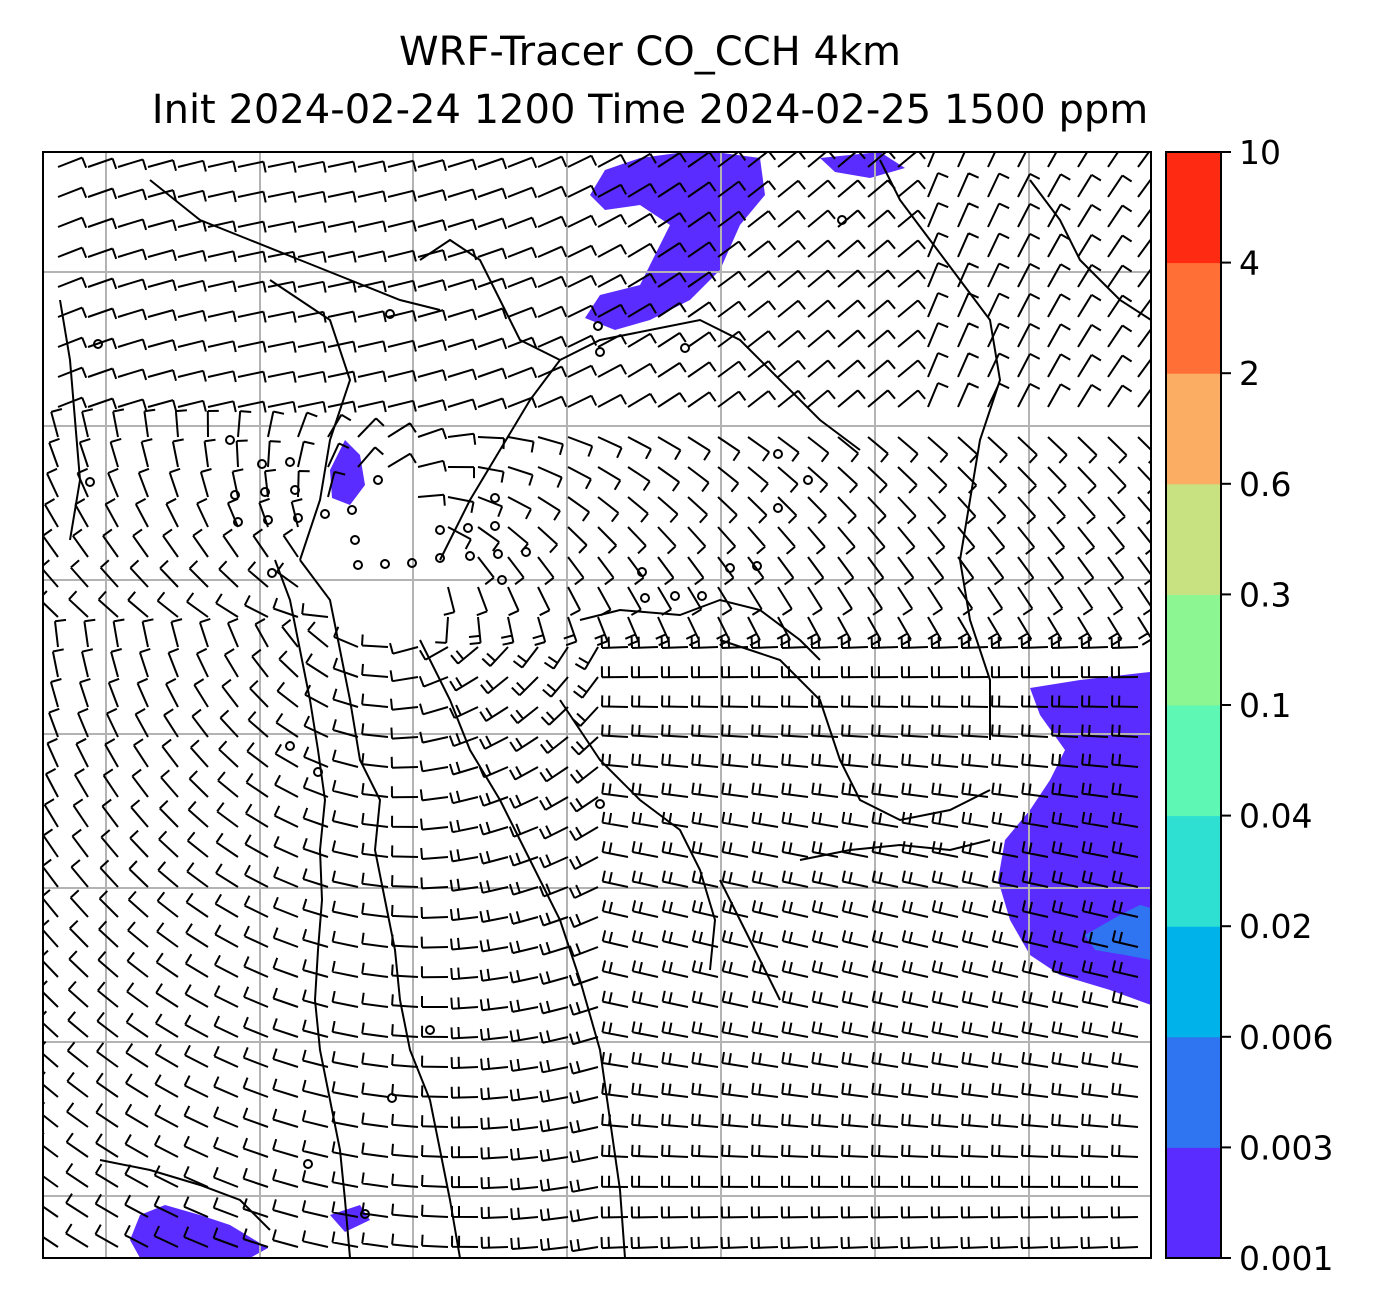  Describe the element at coordinates (1275, 926) in the screenshot. I see `colorbar-tick-label: 0.02` at that location.